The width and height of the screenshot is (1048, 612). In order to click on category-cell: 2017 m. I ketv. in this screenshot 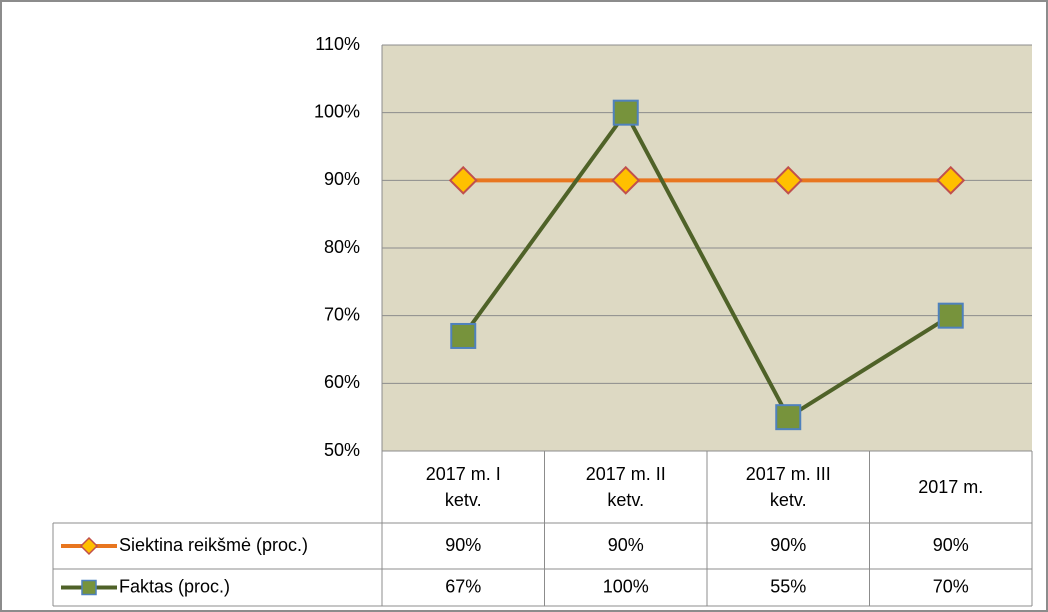, I will do `click(463, 487)`.